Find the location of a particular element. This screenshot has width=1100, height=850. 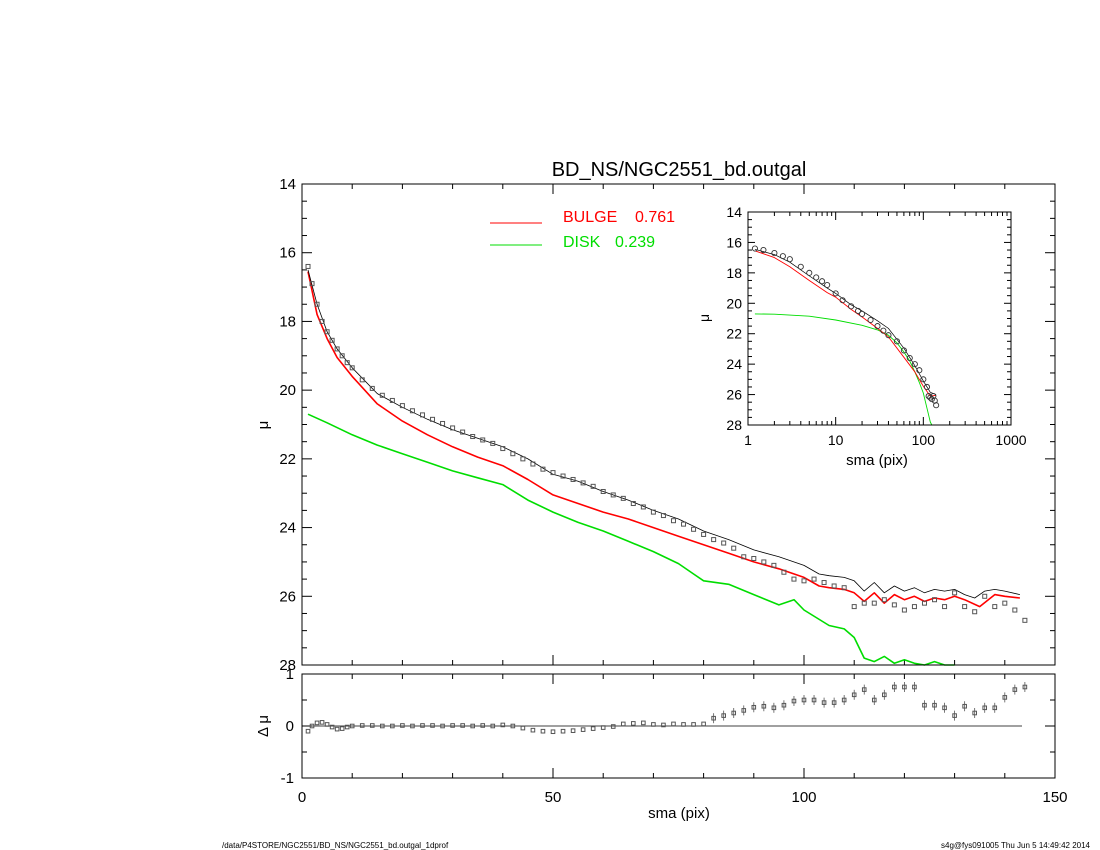

inset-bulge-curve is located at coordinates (845, 323).